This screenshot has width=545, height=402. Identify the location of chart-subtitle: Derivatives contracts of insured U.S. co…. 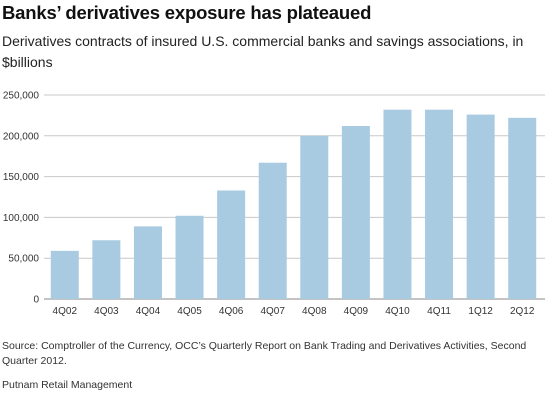
(263, 51).